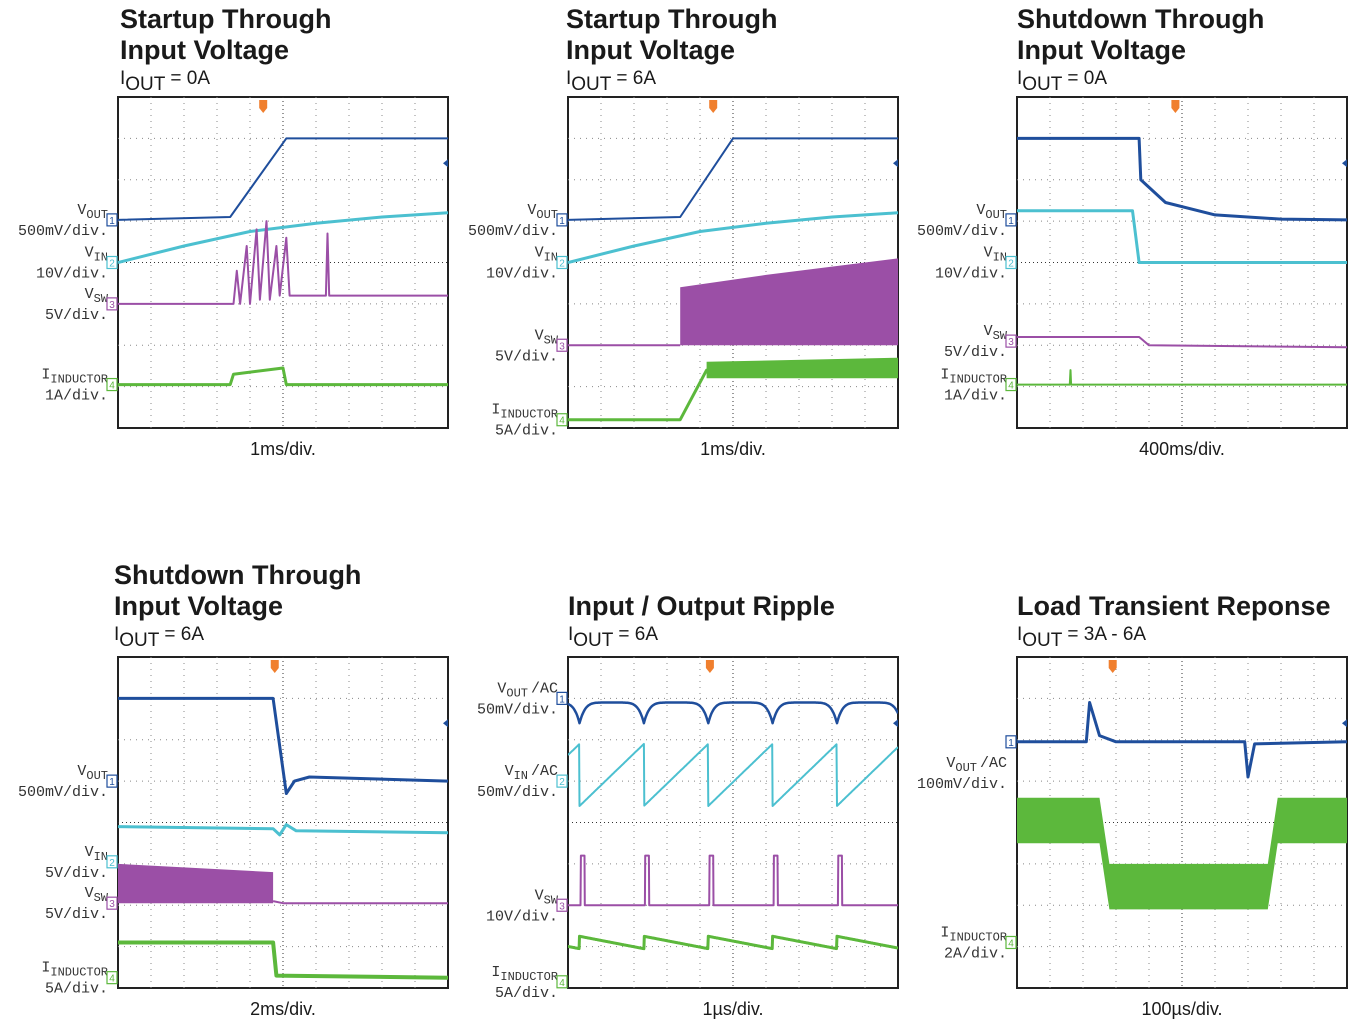  Describe the element at coordinates (531, 773) in the screenshot. I see `channel-name: VIN/AC` at that location.